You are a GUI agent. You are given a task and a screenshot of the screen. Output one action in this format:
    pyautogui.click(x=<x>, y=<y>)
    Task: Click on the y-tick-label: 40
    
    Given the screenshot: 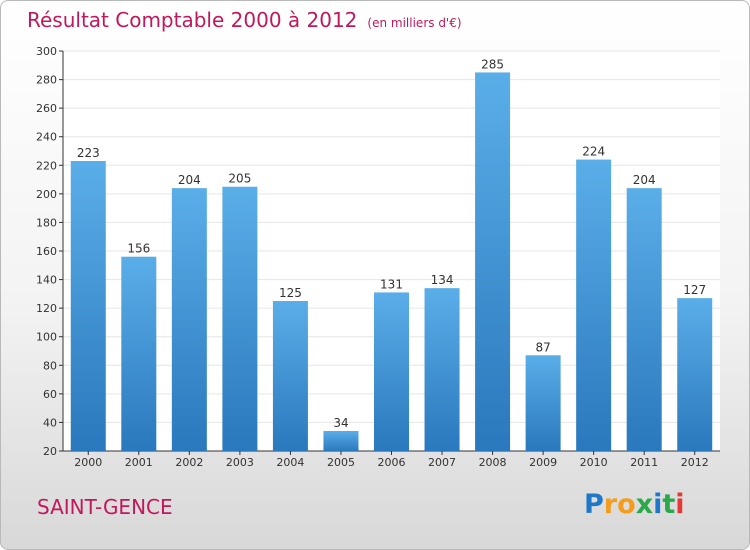 What is the action you would take?
    pyautogui.click(x=50, y=422)
    